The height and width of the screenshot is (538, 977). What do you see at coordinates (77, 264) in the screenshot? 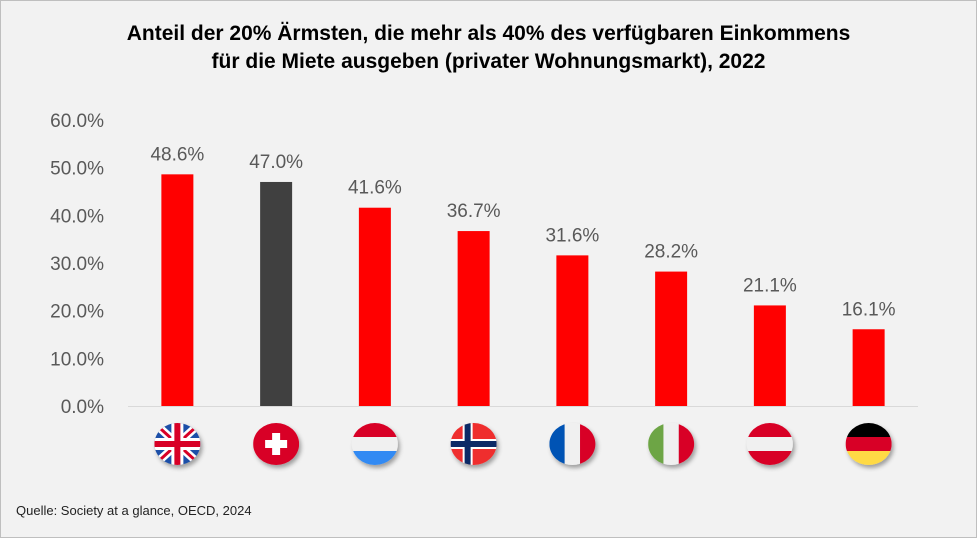
I see `y-tick-label: 30.0%` at bounding box center [77, 264].